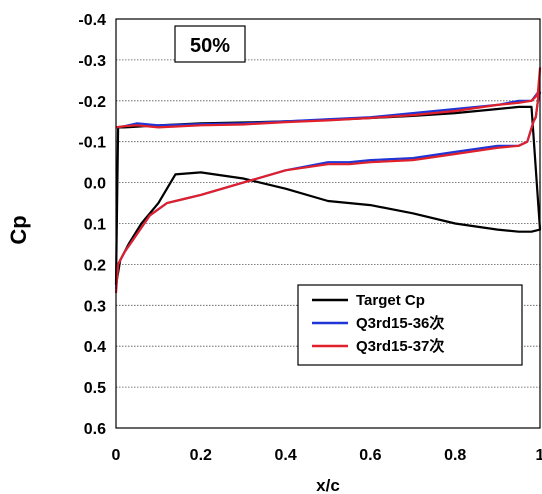 Image resolution: width=542 pixels, height=494 pixels. Describe the element at coordinates (285, 455) in the screenshot. I see `x-tick-label: 0.4` at that location.